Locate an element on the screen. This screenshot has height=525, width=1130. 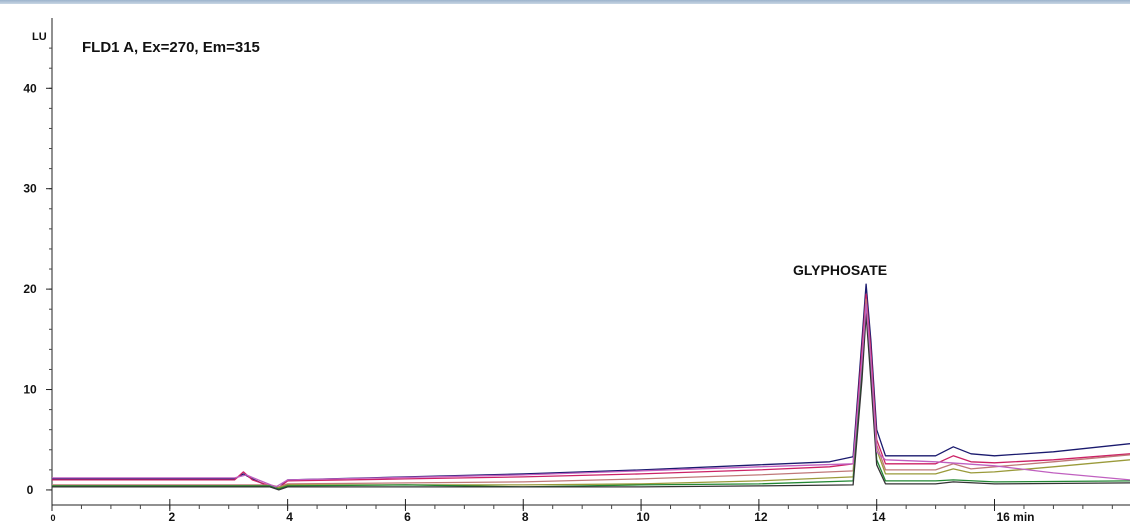
y-tick-label: 10 is located at coordinates (30, 390).